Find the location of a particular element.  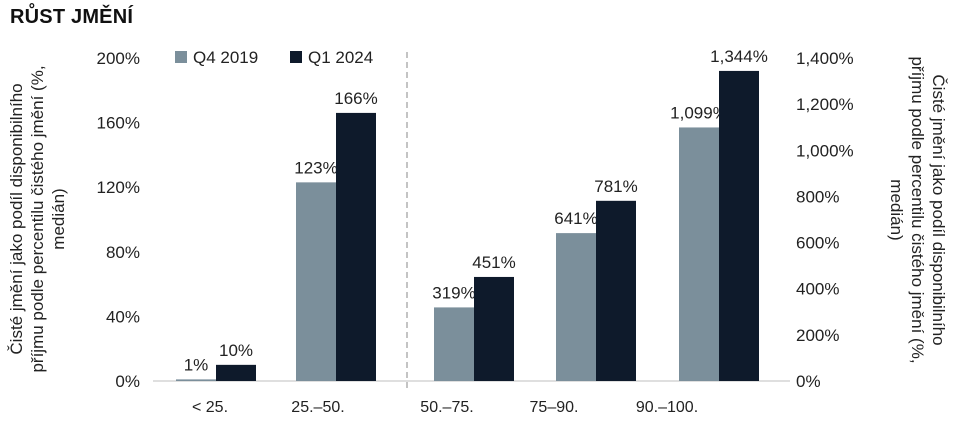

right-axis-tick-label: 0% is located at coordinates (808, 381).